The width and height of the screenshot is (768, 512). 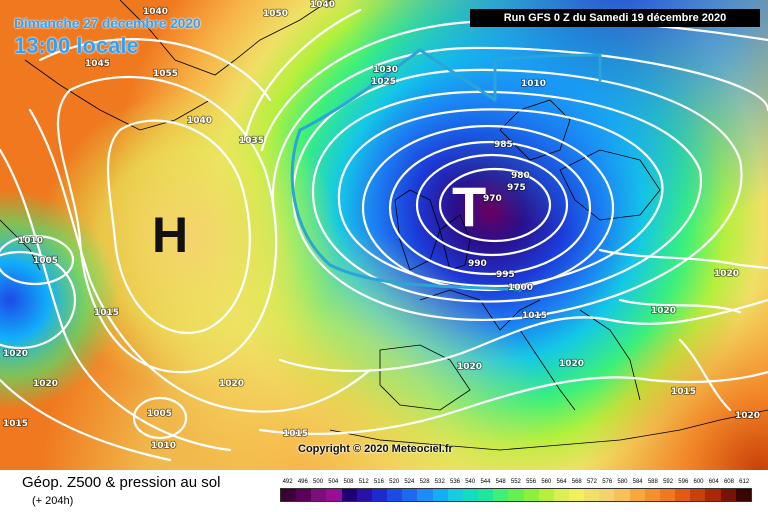 What do you see at coordinates (622, 482) in the screenshot?
I see `scale-value-label: 580` at bounding box center [622, 482].